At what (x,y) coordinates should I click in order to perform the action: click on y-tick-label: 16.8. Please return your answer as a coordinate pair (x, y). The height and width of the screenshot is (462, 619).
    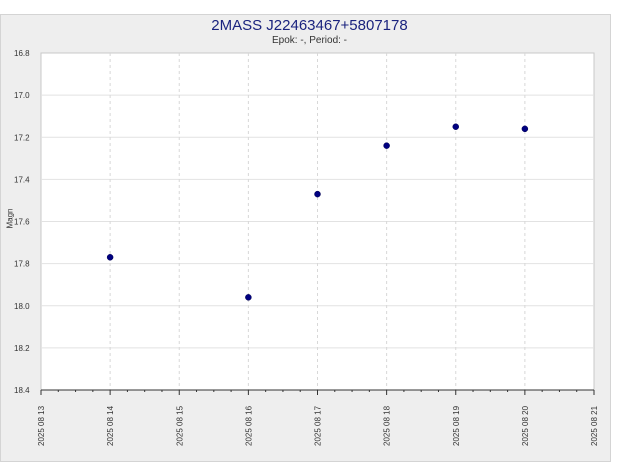
    Looking at the image, I should click on (22, 53).